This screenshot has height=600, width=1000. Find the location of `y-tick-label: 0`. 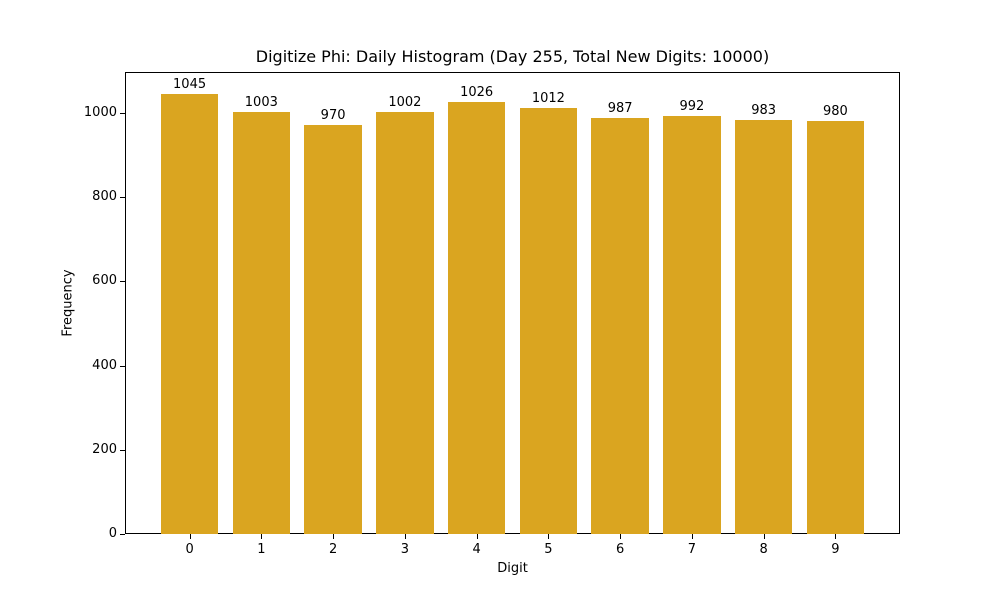

y-tick-label: 0 is located at coordinates (112, 533).